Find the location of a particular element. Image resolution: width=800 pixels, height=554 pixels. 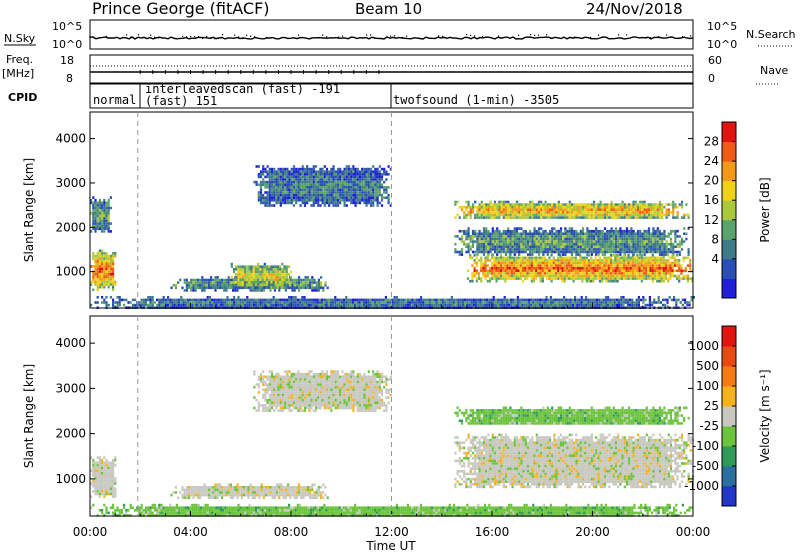

velocity-colorbar-label: Velocity [m s⁻¹] is located at coordinates (765, 415).